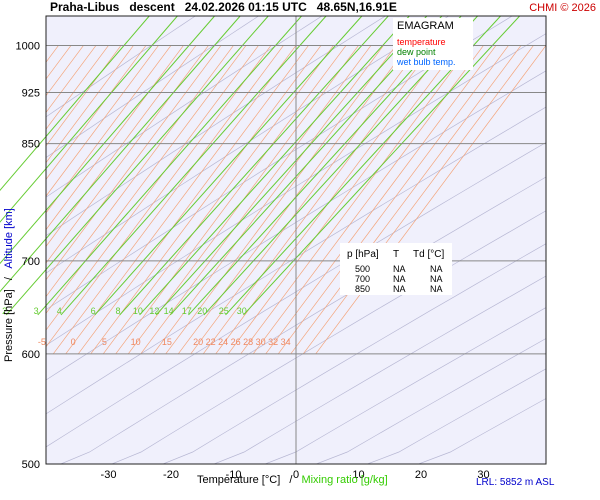 The height and width of the screenshot is (500, 600). I want to click on mixing-ratio-label-2: 2, so click(4, 311).